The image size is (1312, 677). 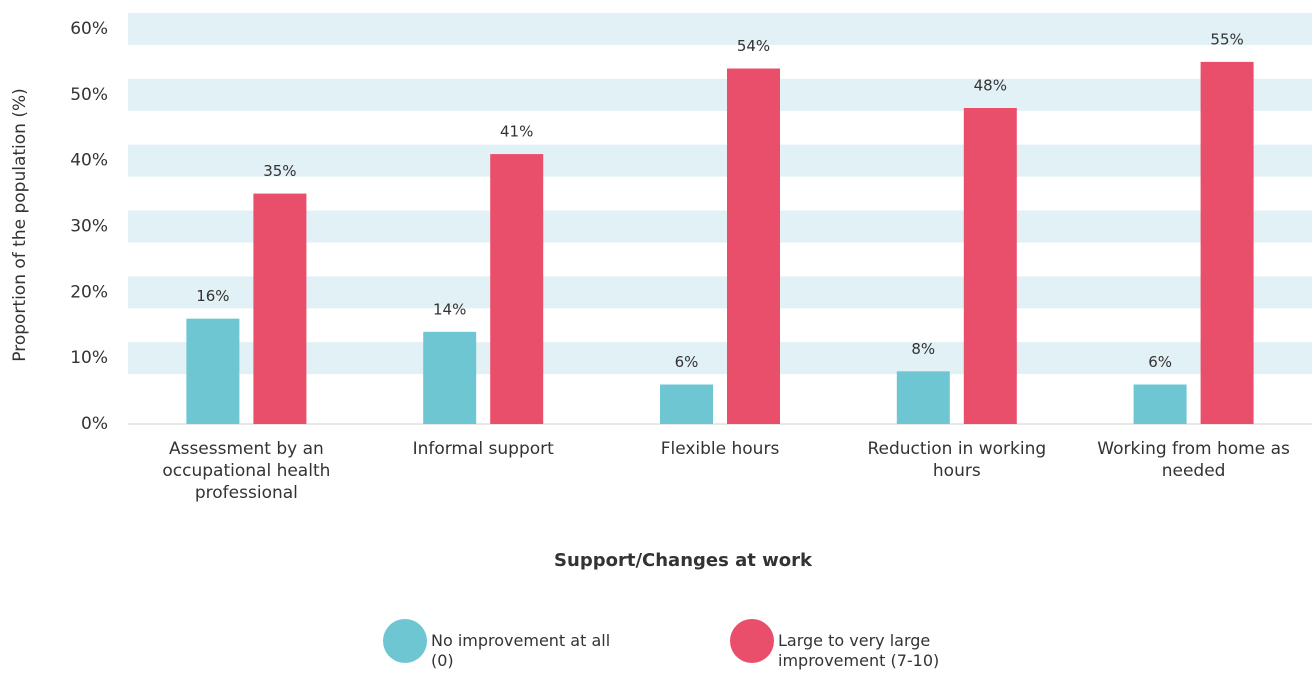 What do you see at coordinates (516, 132) in the screenshot?
I see `data-label: 41%` at bounding box center [516, 132].